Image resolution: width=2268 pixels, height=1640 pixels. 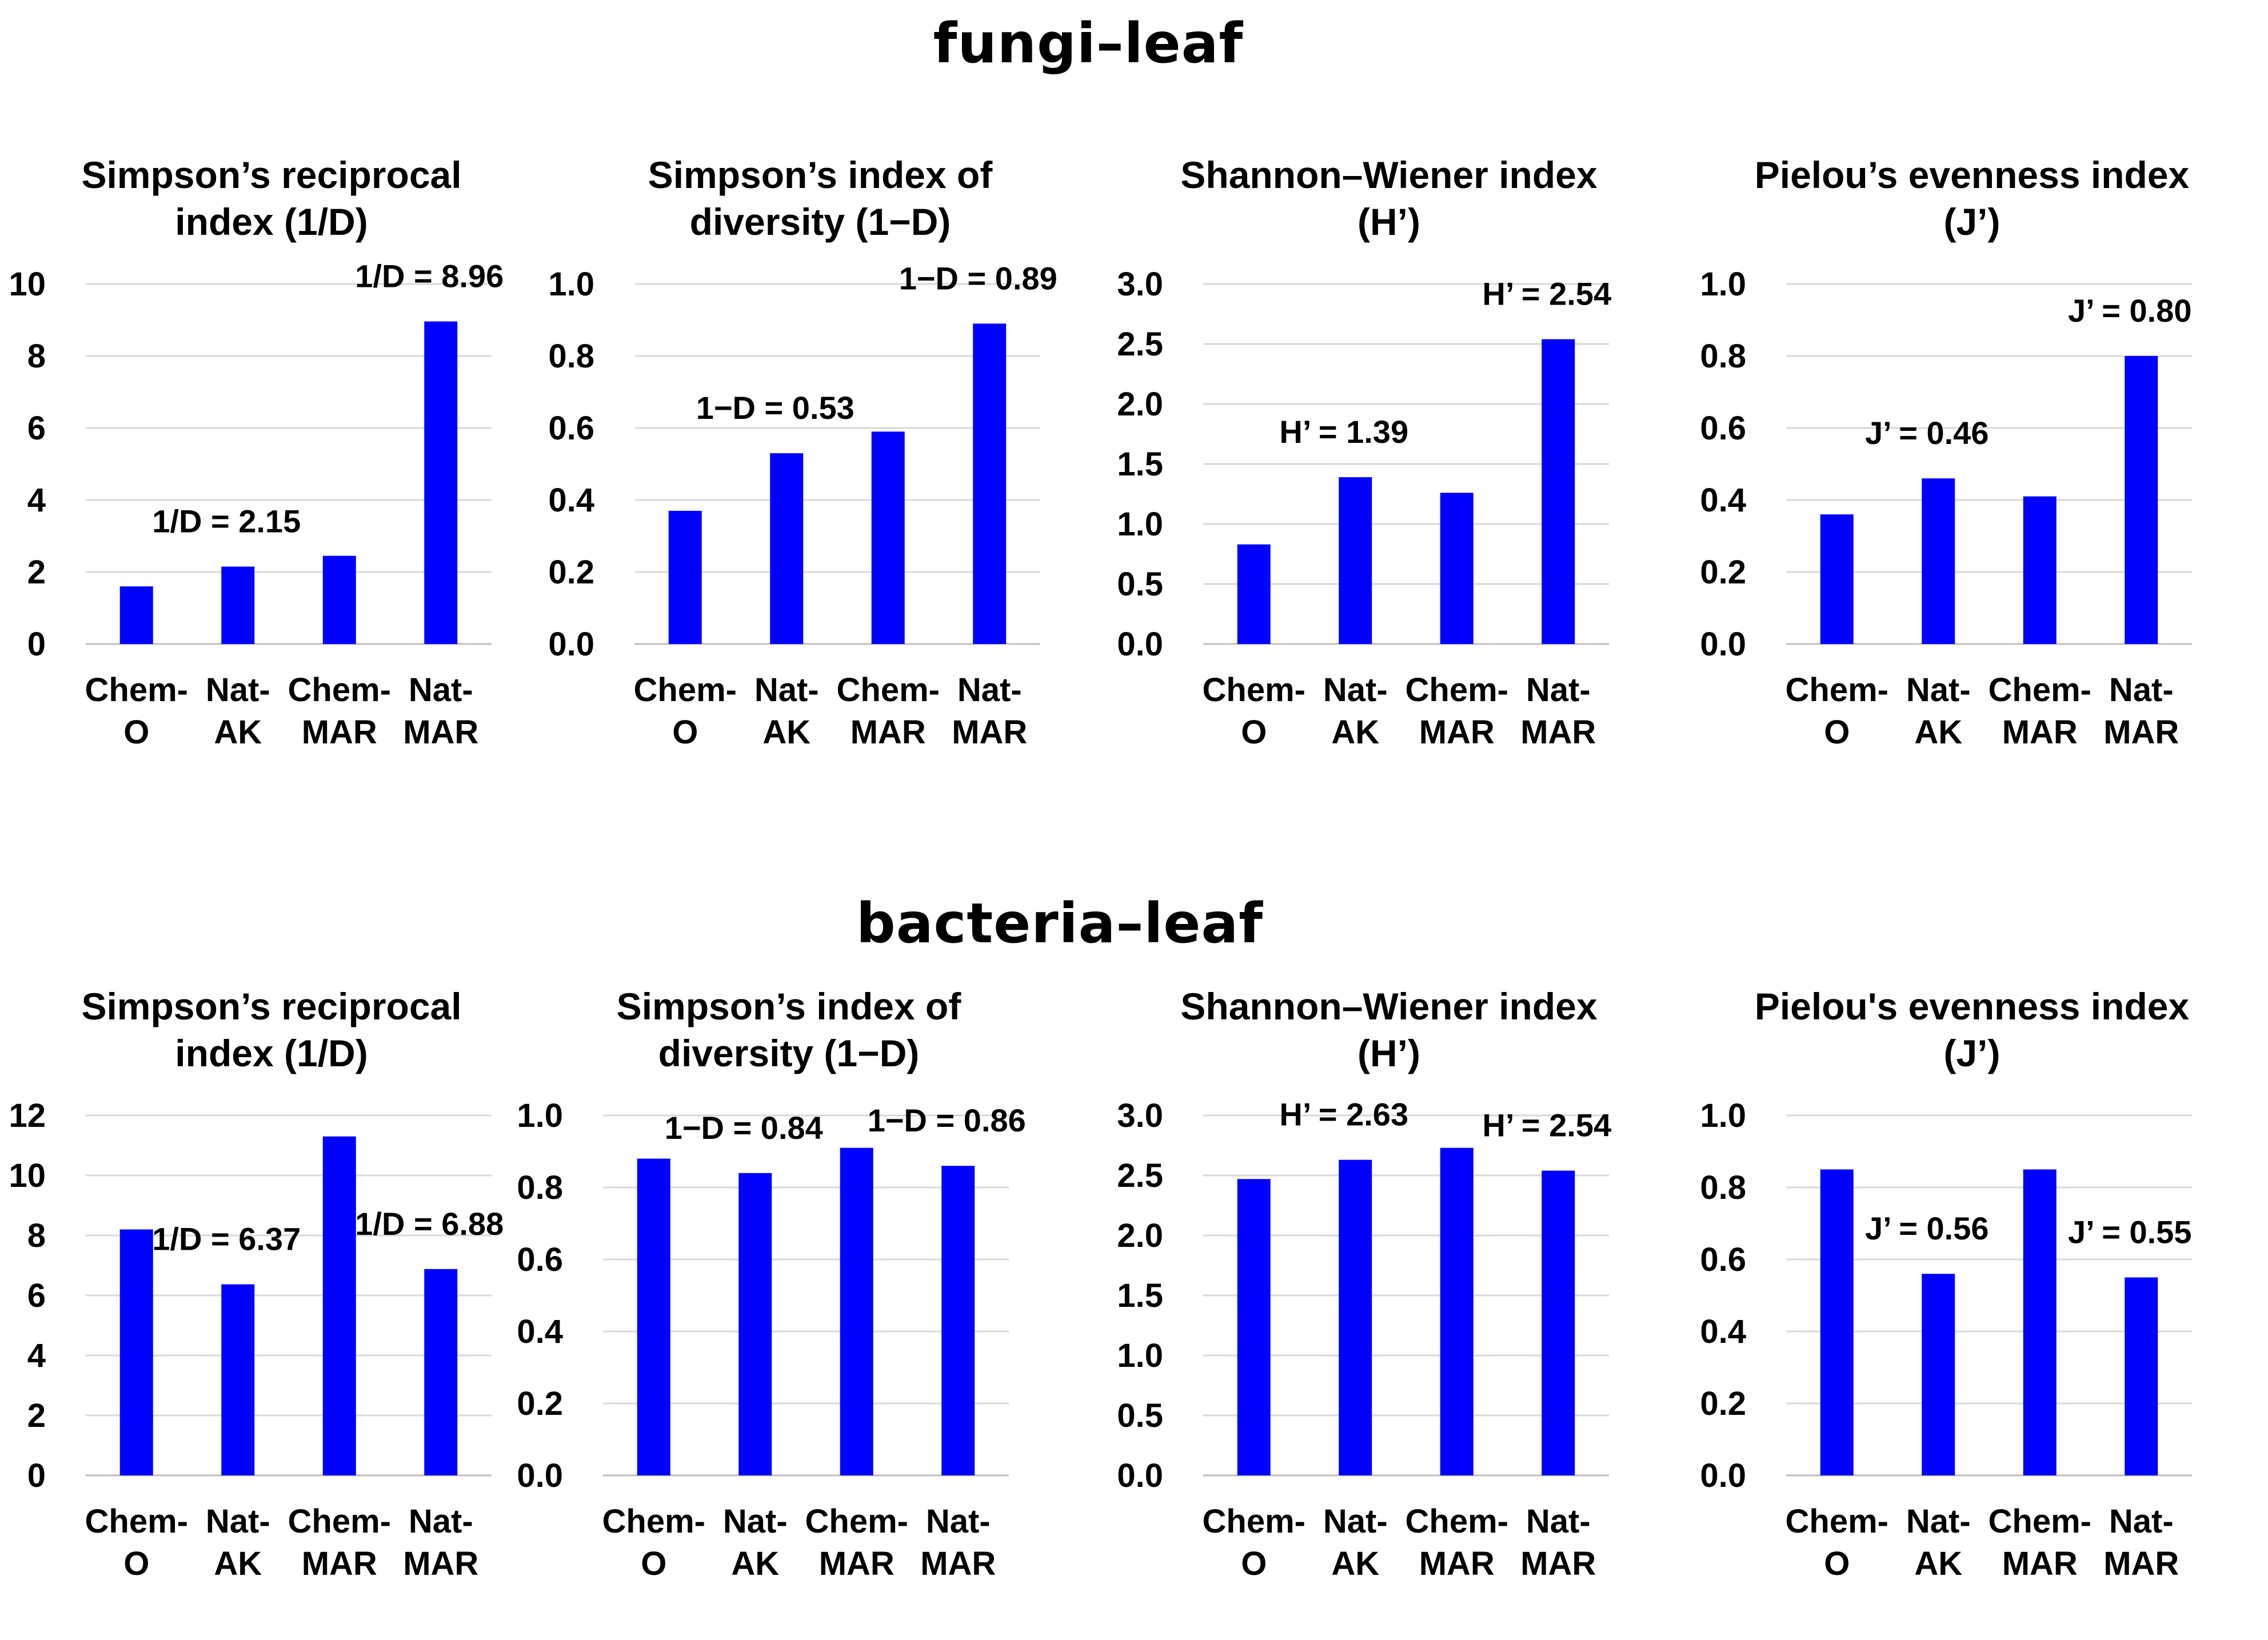 What do you see at coordinates (36, 1415) in the screenshot?
I see `y-tick-label: 2` at bounding box center [36, 1415].